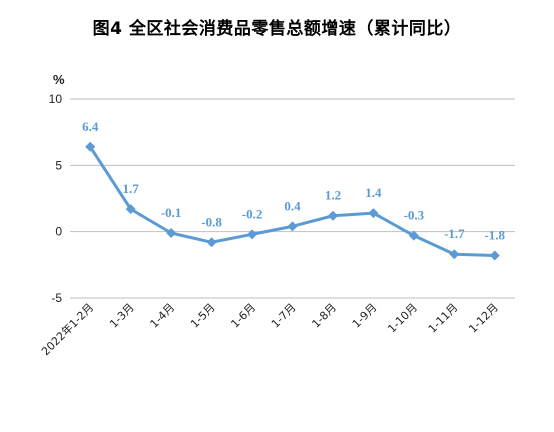 The height and width of the screenshot is (432, 554). What do you see at coordinates (56, 198) in the screenshot?
I see `y-axis-ticks: 10 5 0 -5` at bounding box center [56, 198].